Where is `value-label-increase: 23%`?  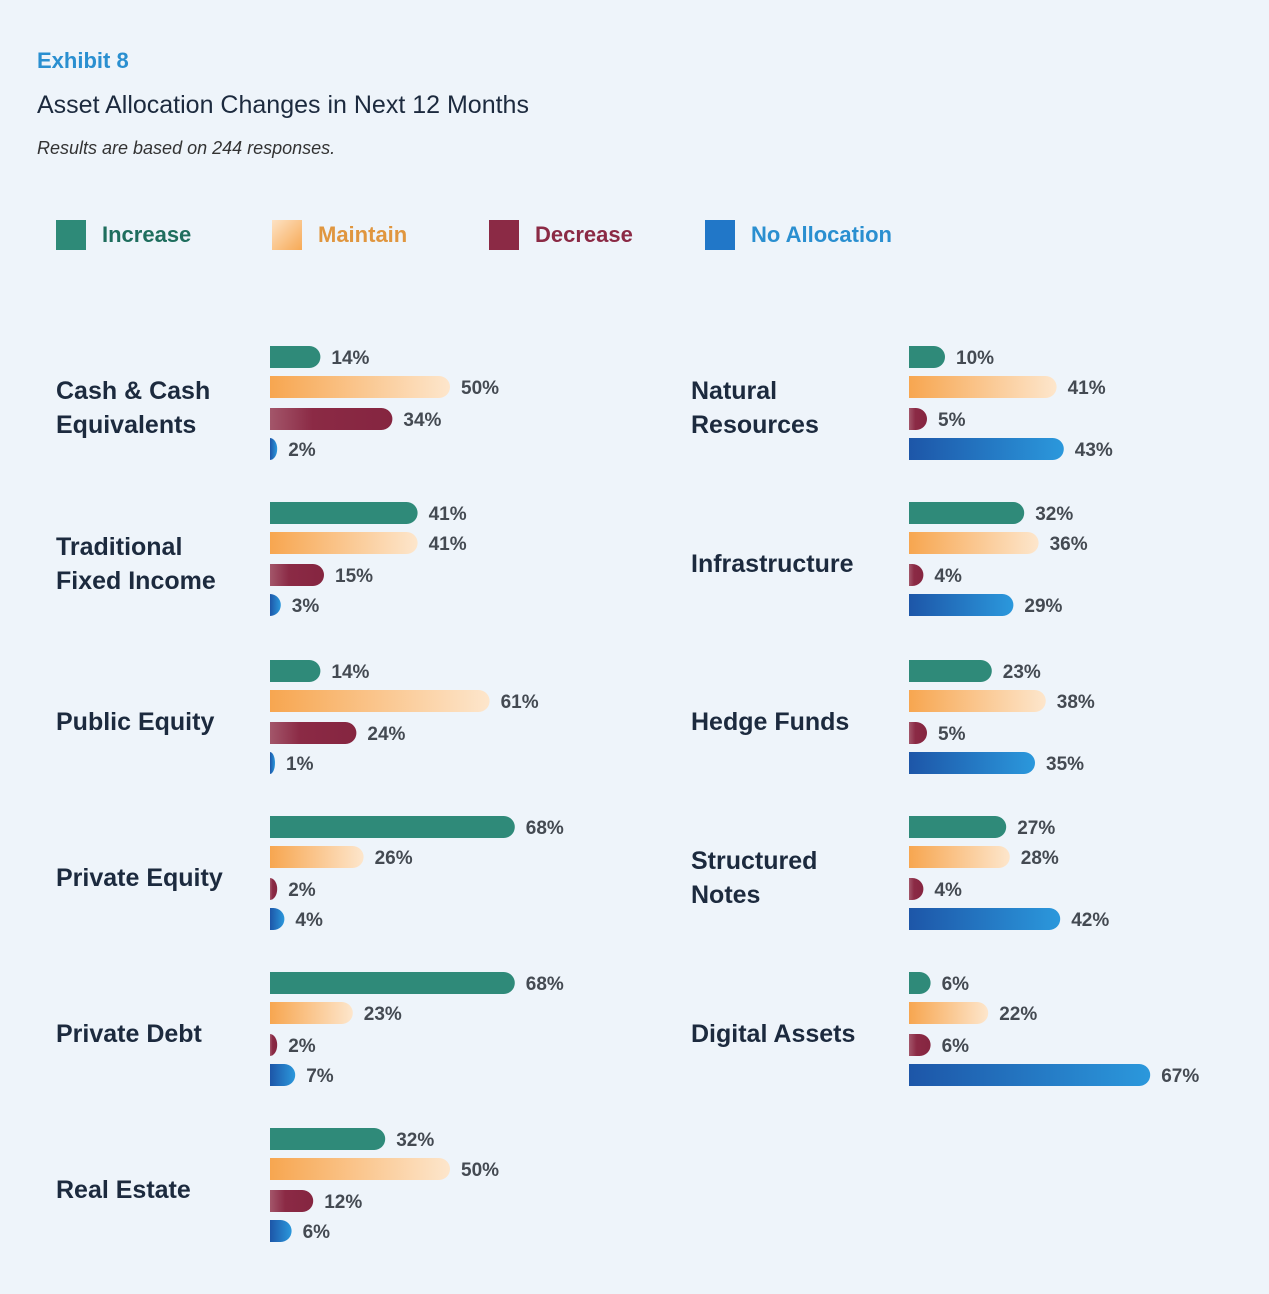 value-label-increase: 23% is located at coordinates (1022, 672).